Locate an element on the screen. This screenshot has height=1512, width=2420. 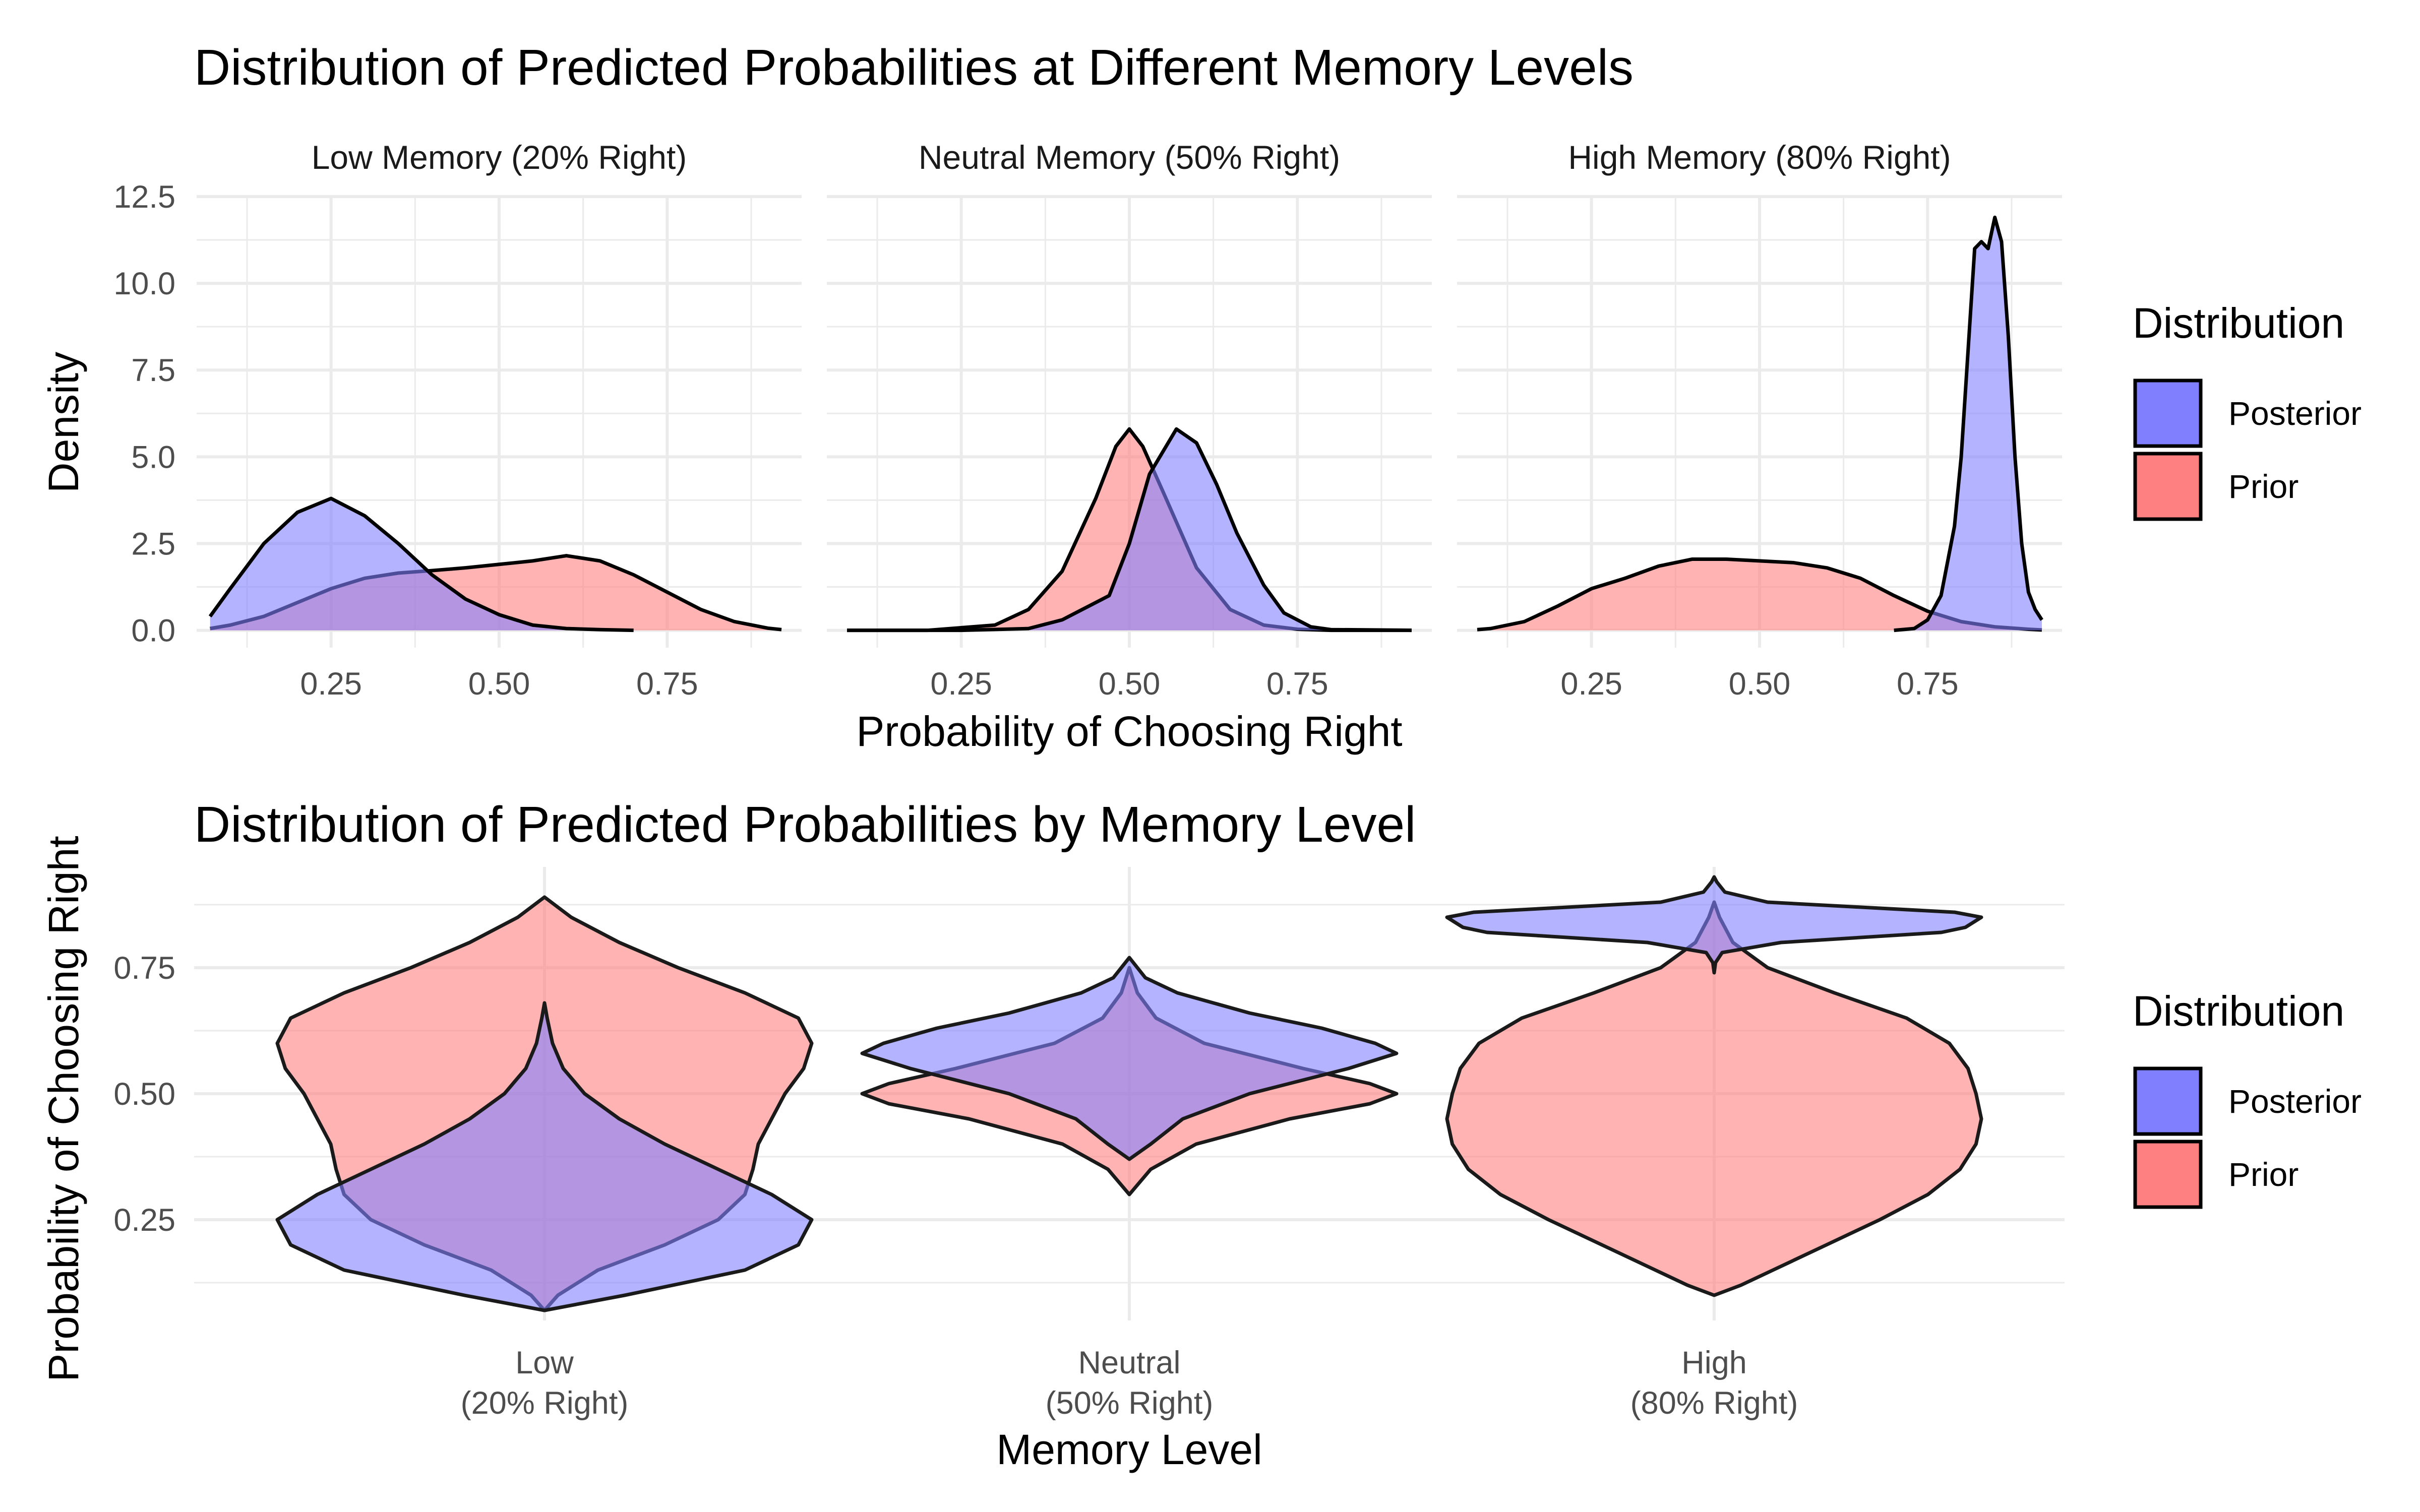
violin-group-3: High (80% Right) is located at coordinates (1714, 1148).